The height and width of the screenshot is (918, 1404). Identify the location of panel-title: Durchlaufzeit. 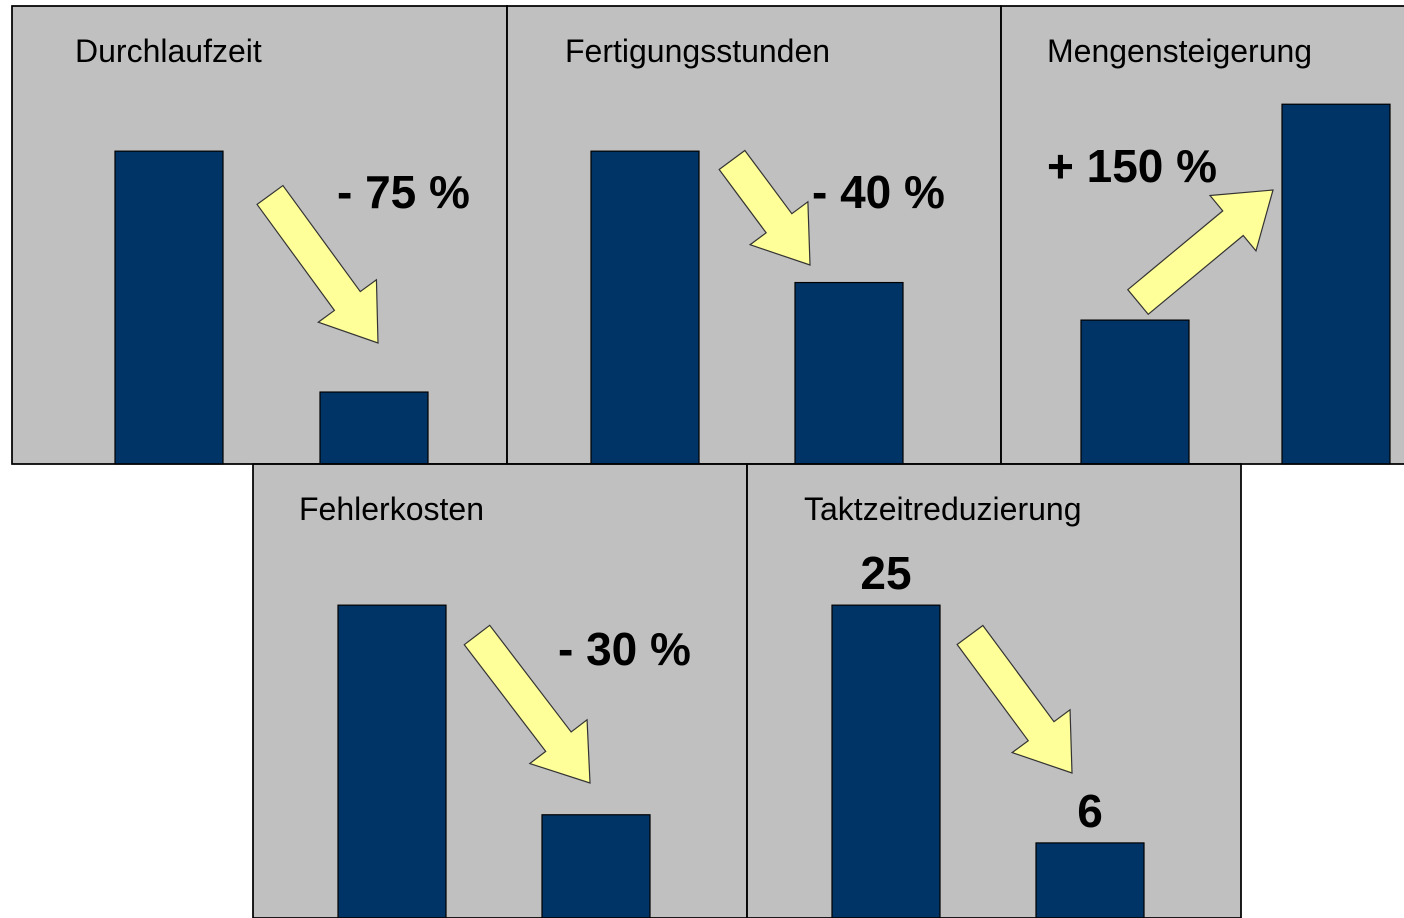
(168, 51).